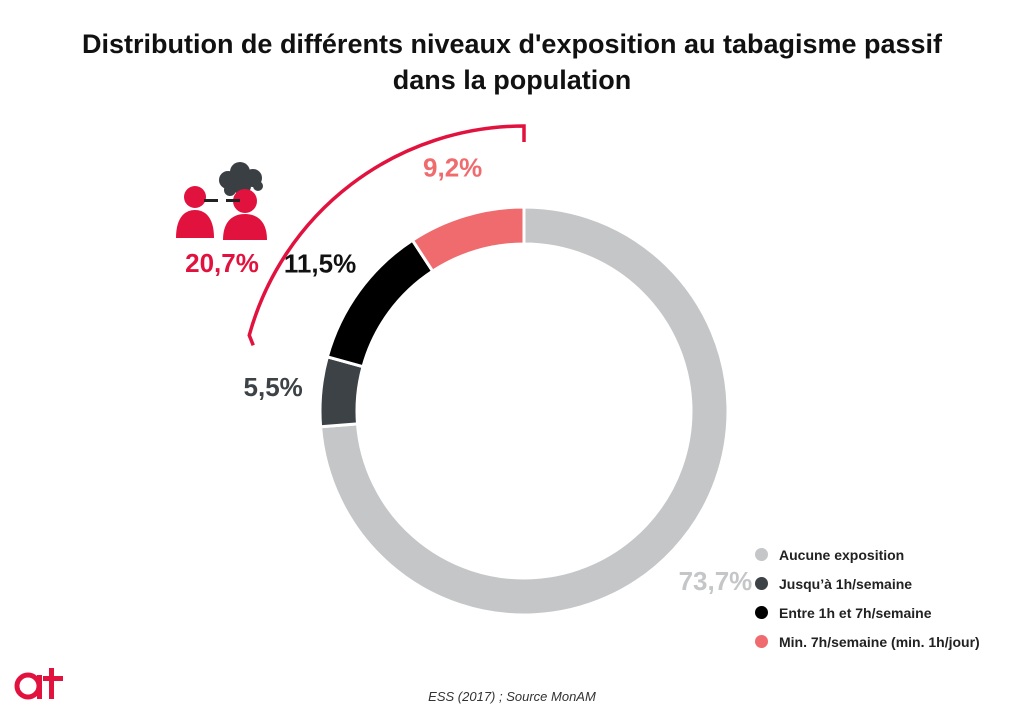 The width and height of the screenshot is (1024, 724). What do you see at coordinates (221, 201) in the screenshot?
I see `smoking-people-icon` at bounding box center [221, 201].